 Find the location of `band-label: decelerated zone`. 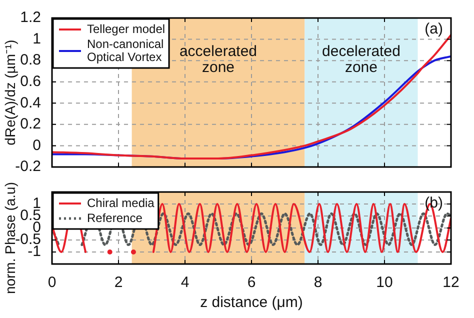

band-label: decelerated zone is located at coordinates (361, 59).